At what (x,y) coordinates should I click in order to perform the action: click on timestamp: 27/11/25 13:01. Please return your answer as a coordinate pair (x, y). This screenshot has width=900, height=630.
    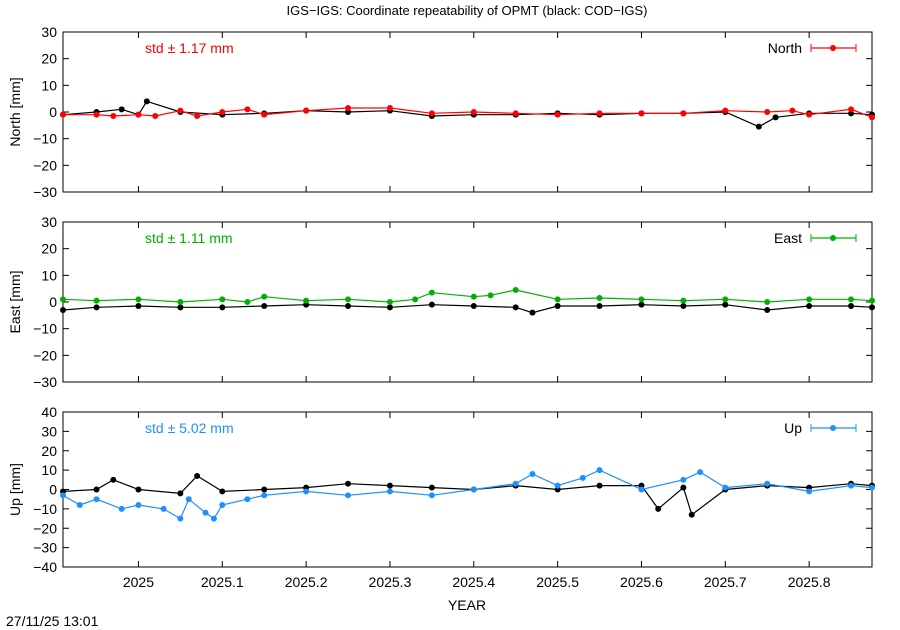
    Looking at the image, I should click on (52, 621).